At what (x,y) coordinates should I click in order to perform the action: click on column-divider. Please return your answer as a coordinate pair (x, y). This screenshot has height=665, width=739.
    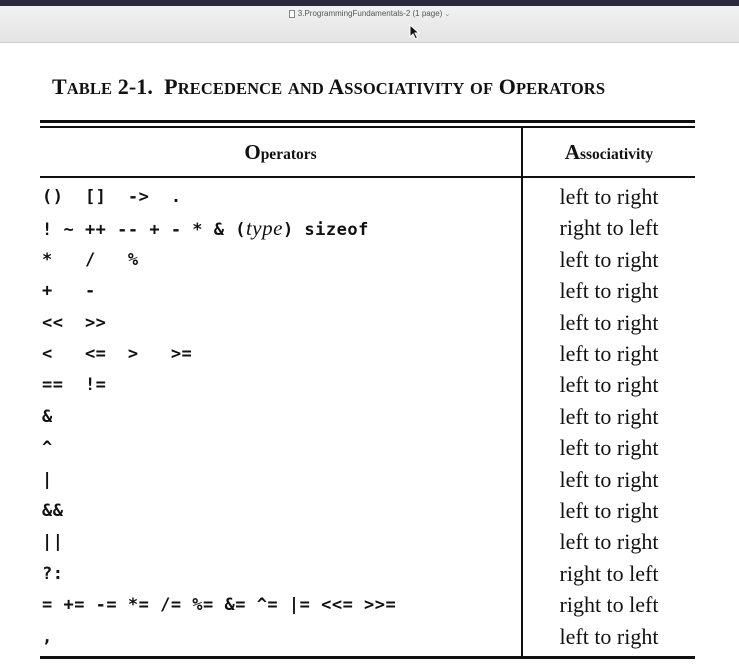
    Looking at the image, I should click on (522, 392).